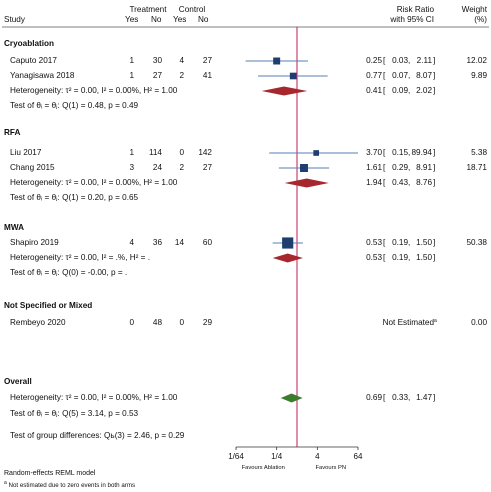 The image size is (491, 492). I want to click on subgroup-label: Overall, so click(18, 381).